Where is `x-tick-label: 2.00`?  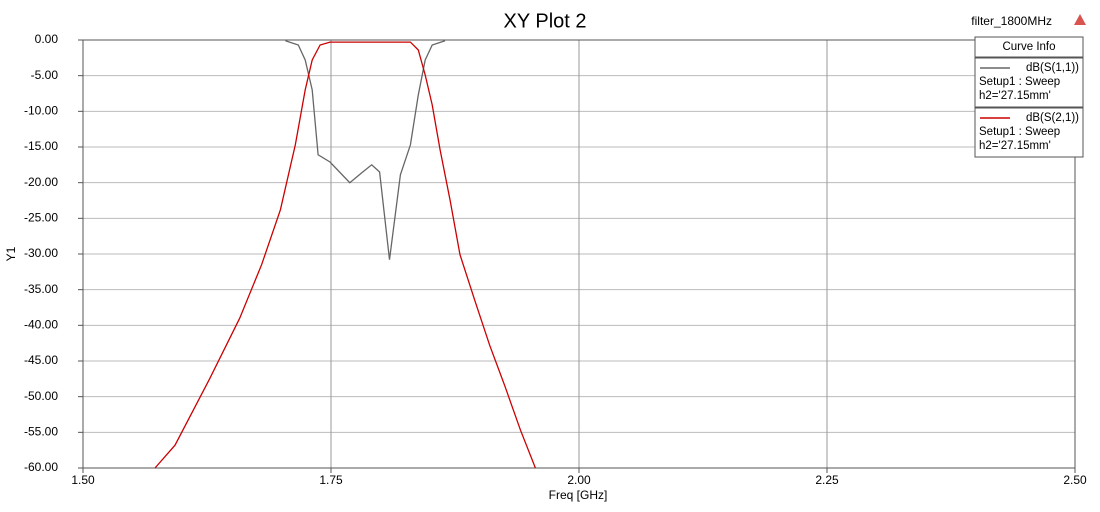 x-tick-label: 2.00 is located at coordinates (579, 480).